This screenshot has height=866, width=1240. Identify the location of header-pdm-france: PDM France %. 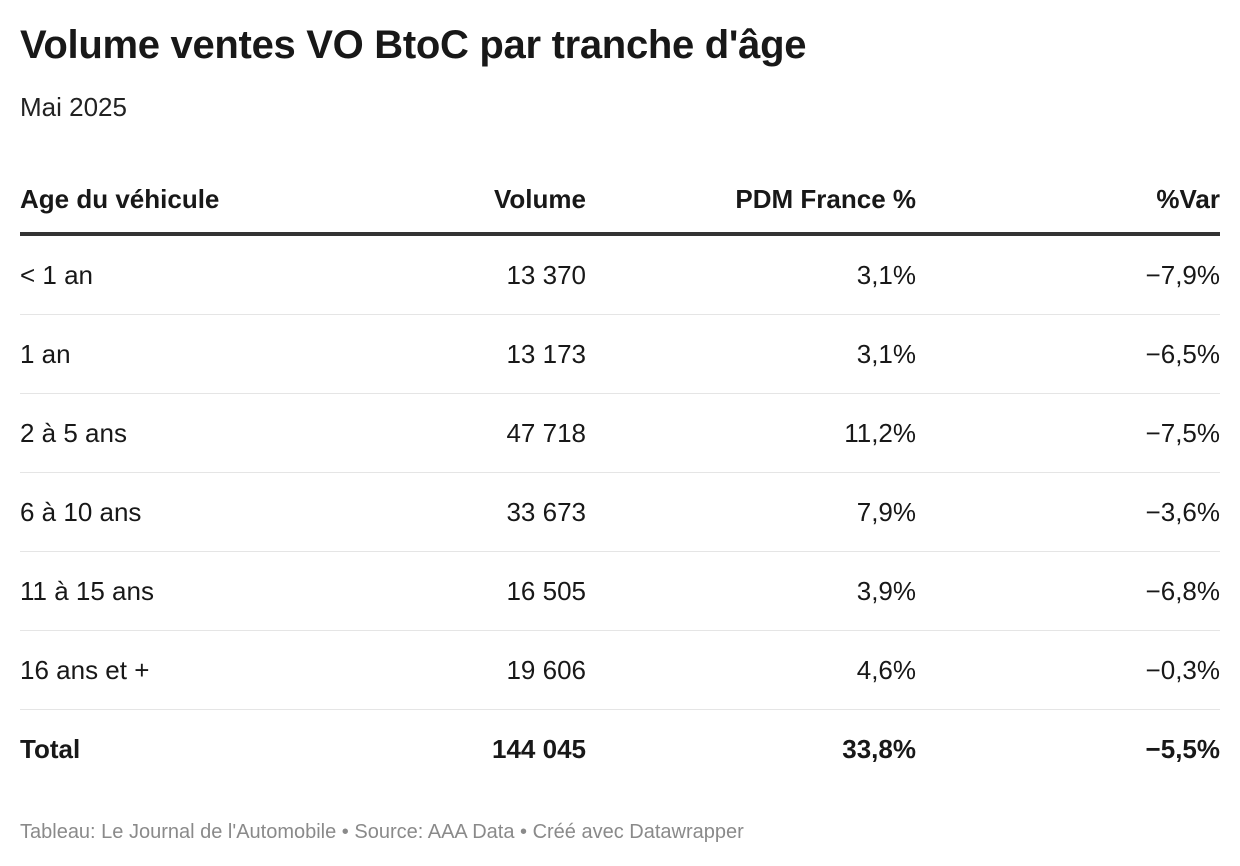
(825, 199).